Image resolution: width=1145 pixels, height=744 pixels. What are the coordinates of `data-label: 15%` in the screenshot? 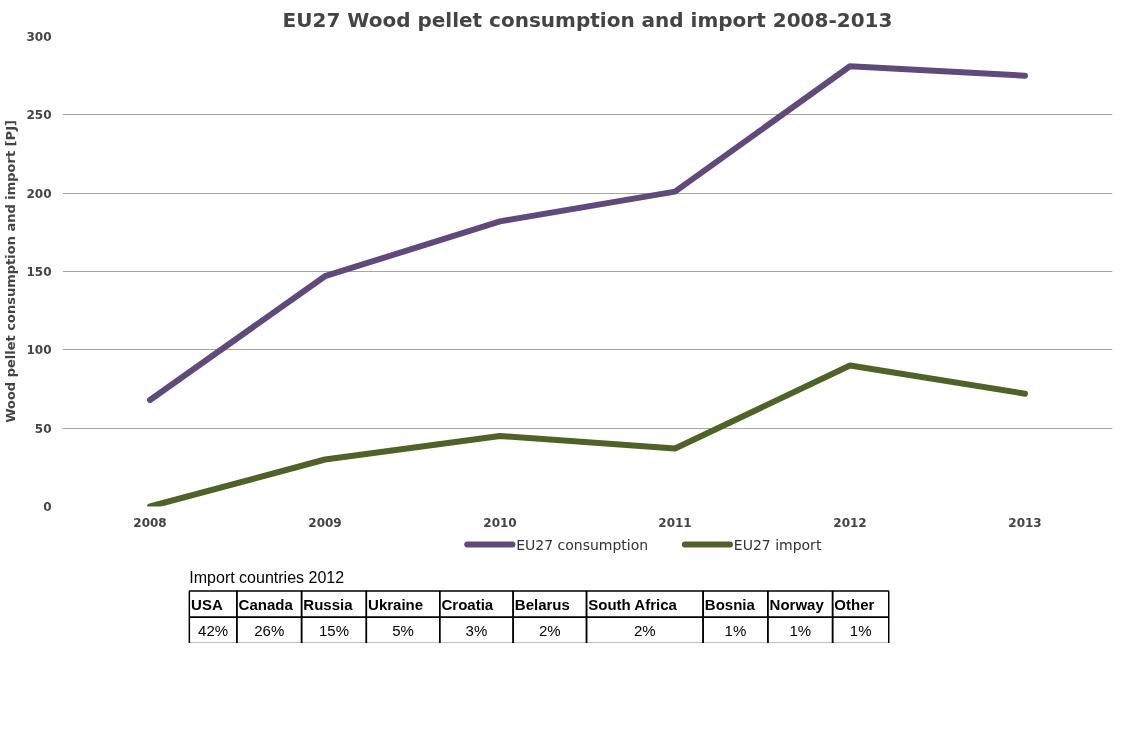 It's located at (333, 630).